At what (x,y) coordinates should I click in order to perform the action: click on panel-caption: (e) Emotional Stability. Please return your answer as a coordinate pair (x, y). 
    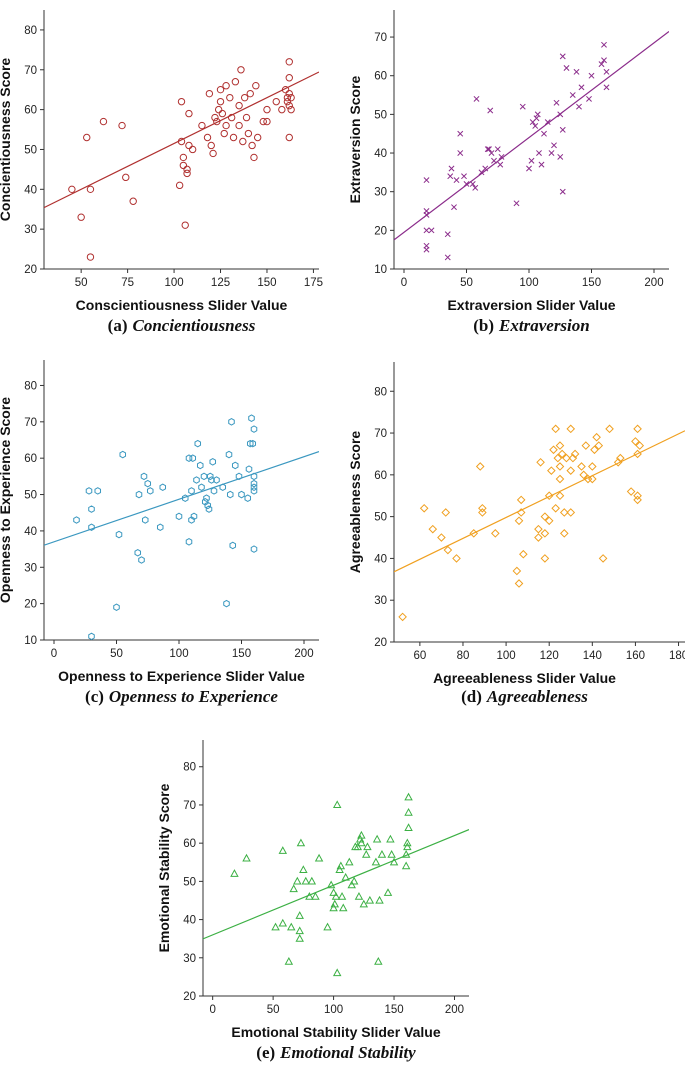
    Looking at the image, I should click on (336, 1052).